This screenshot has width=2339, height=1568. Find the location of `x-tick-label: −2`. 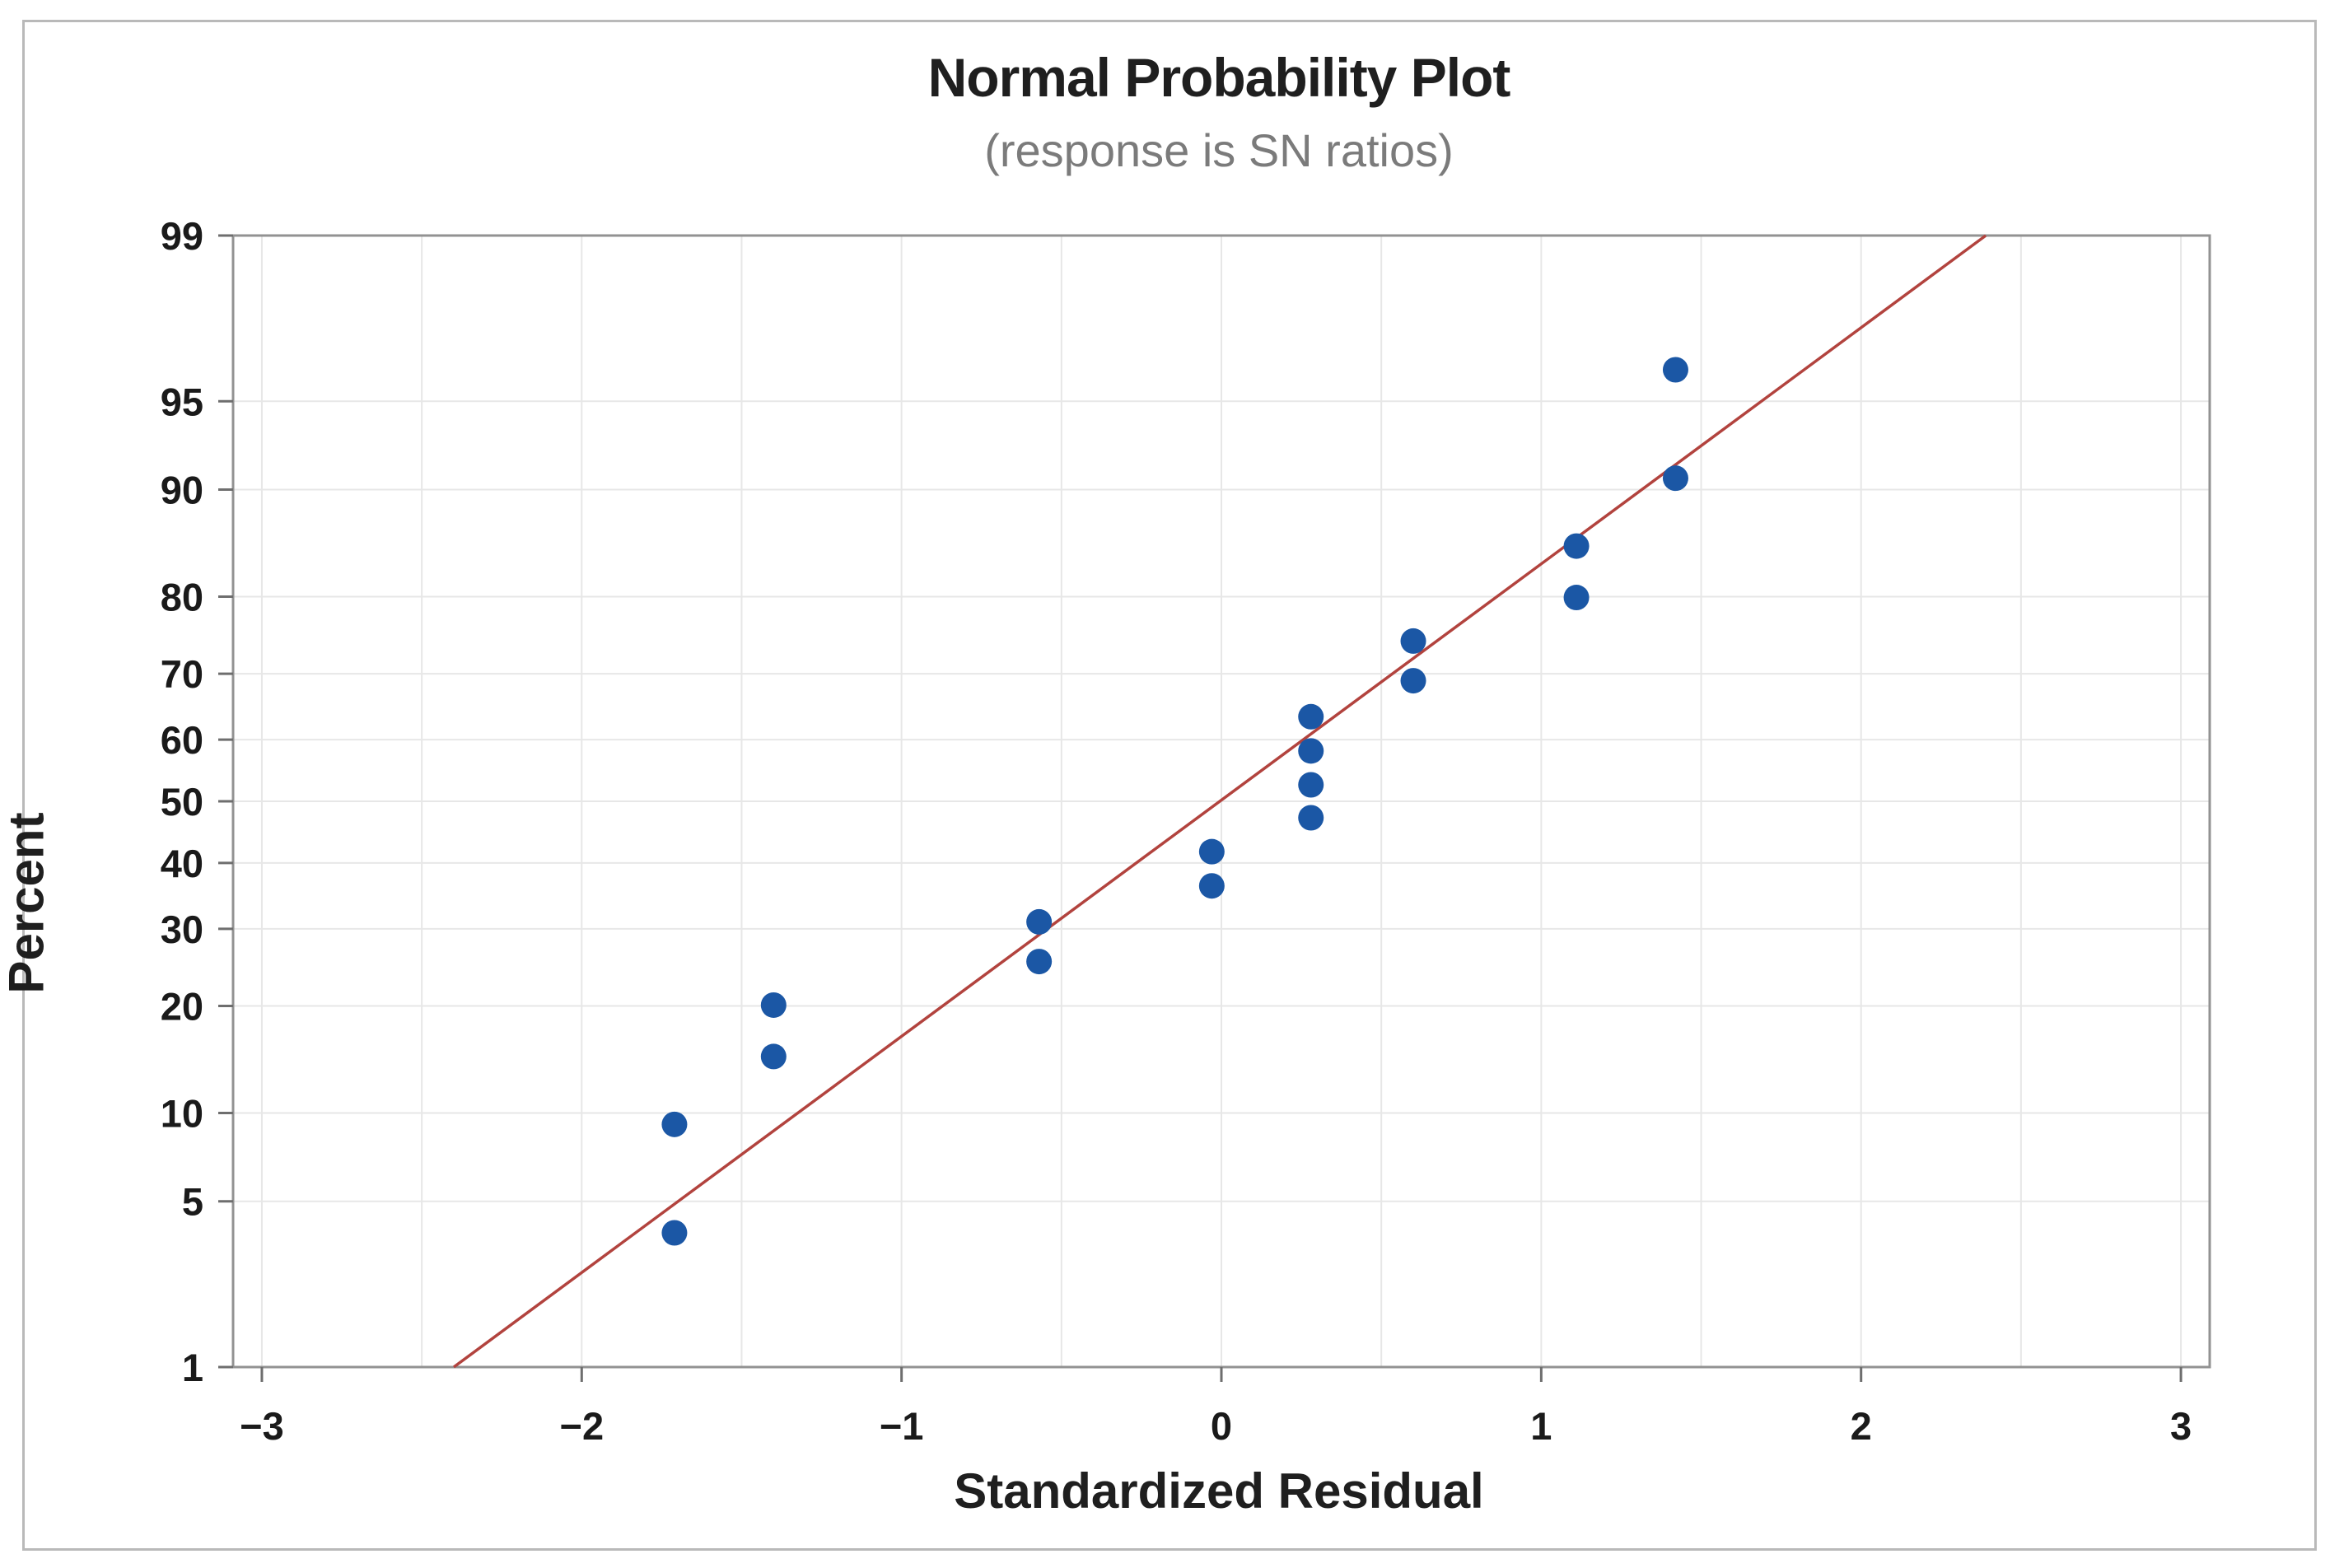

x-tick-label: −2 is located at coordinates (582, 1426).